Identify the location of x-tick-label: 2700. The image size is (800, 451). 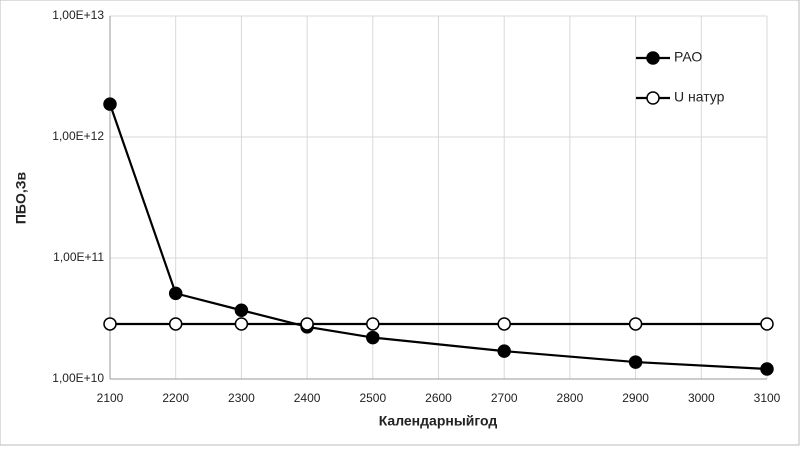
(504, 398).